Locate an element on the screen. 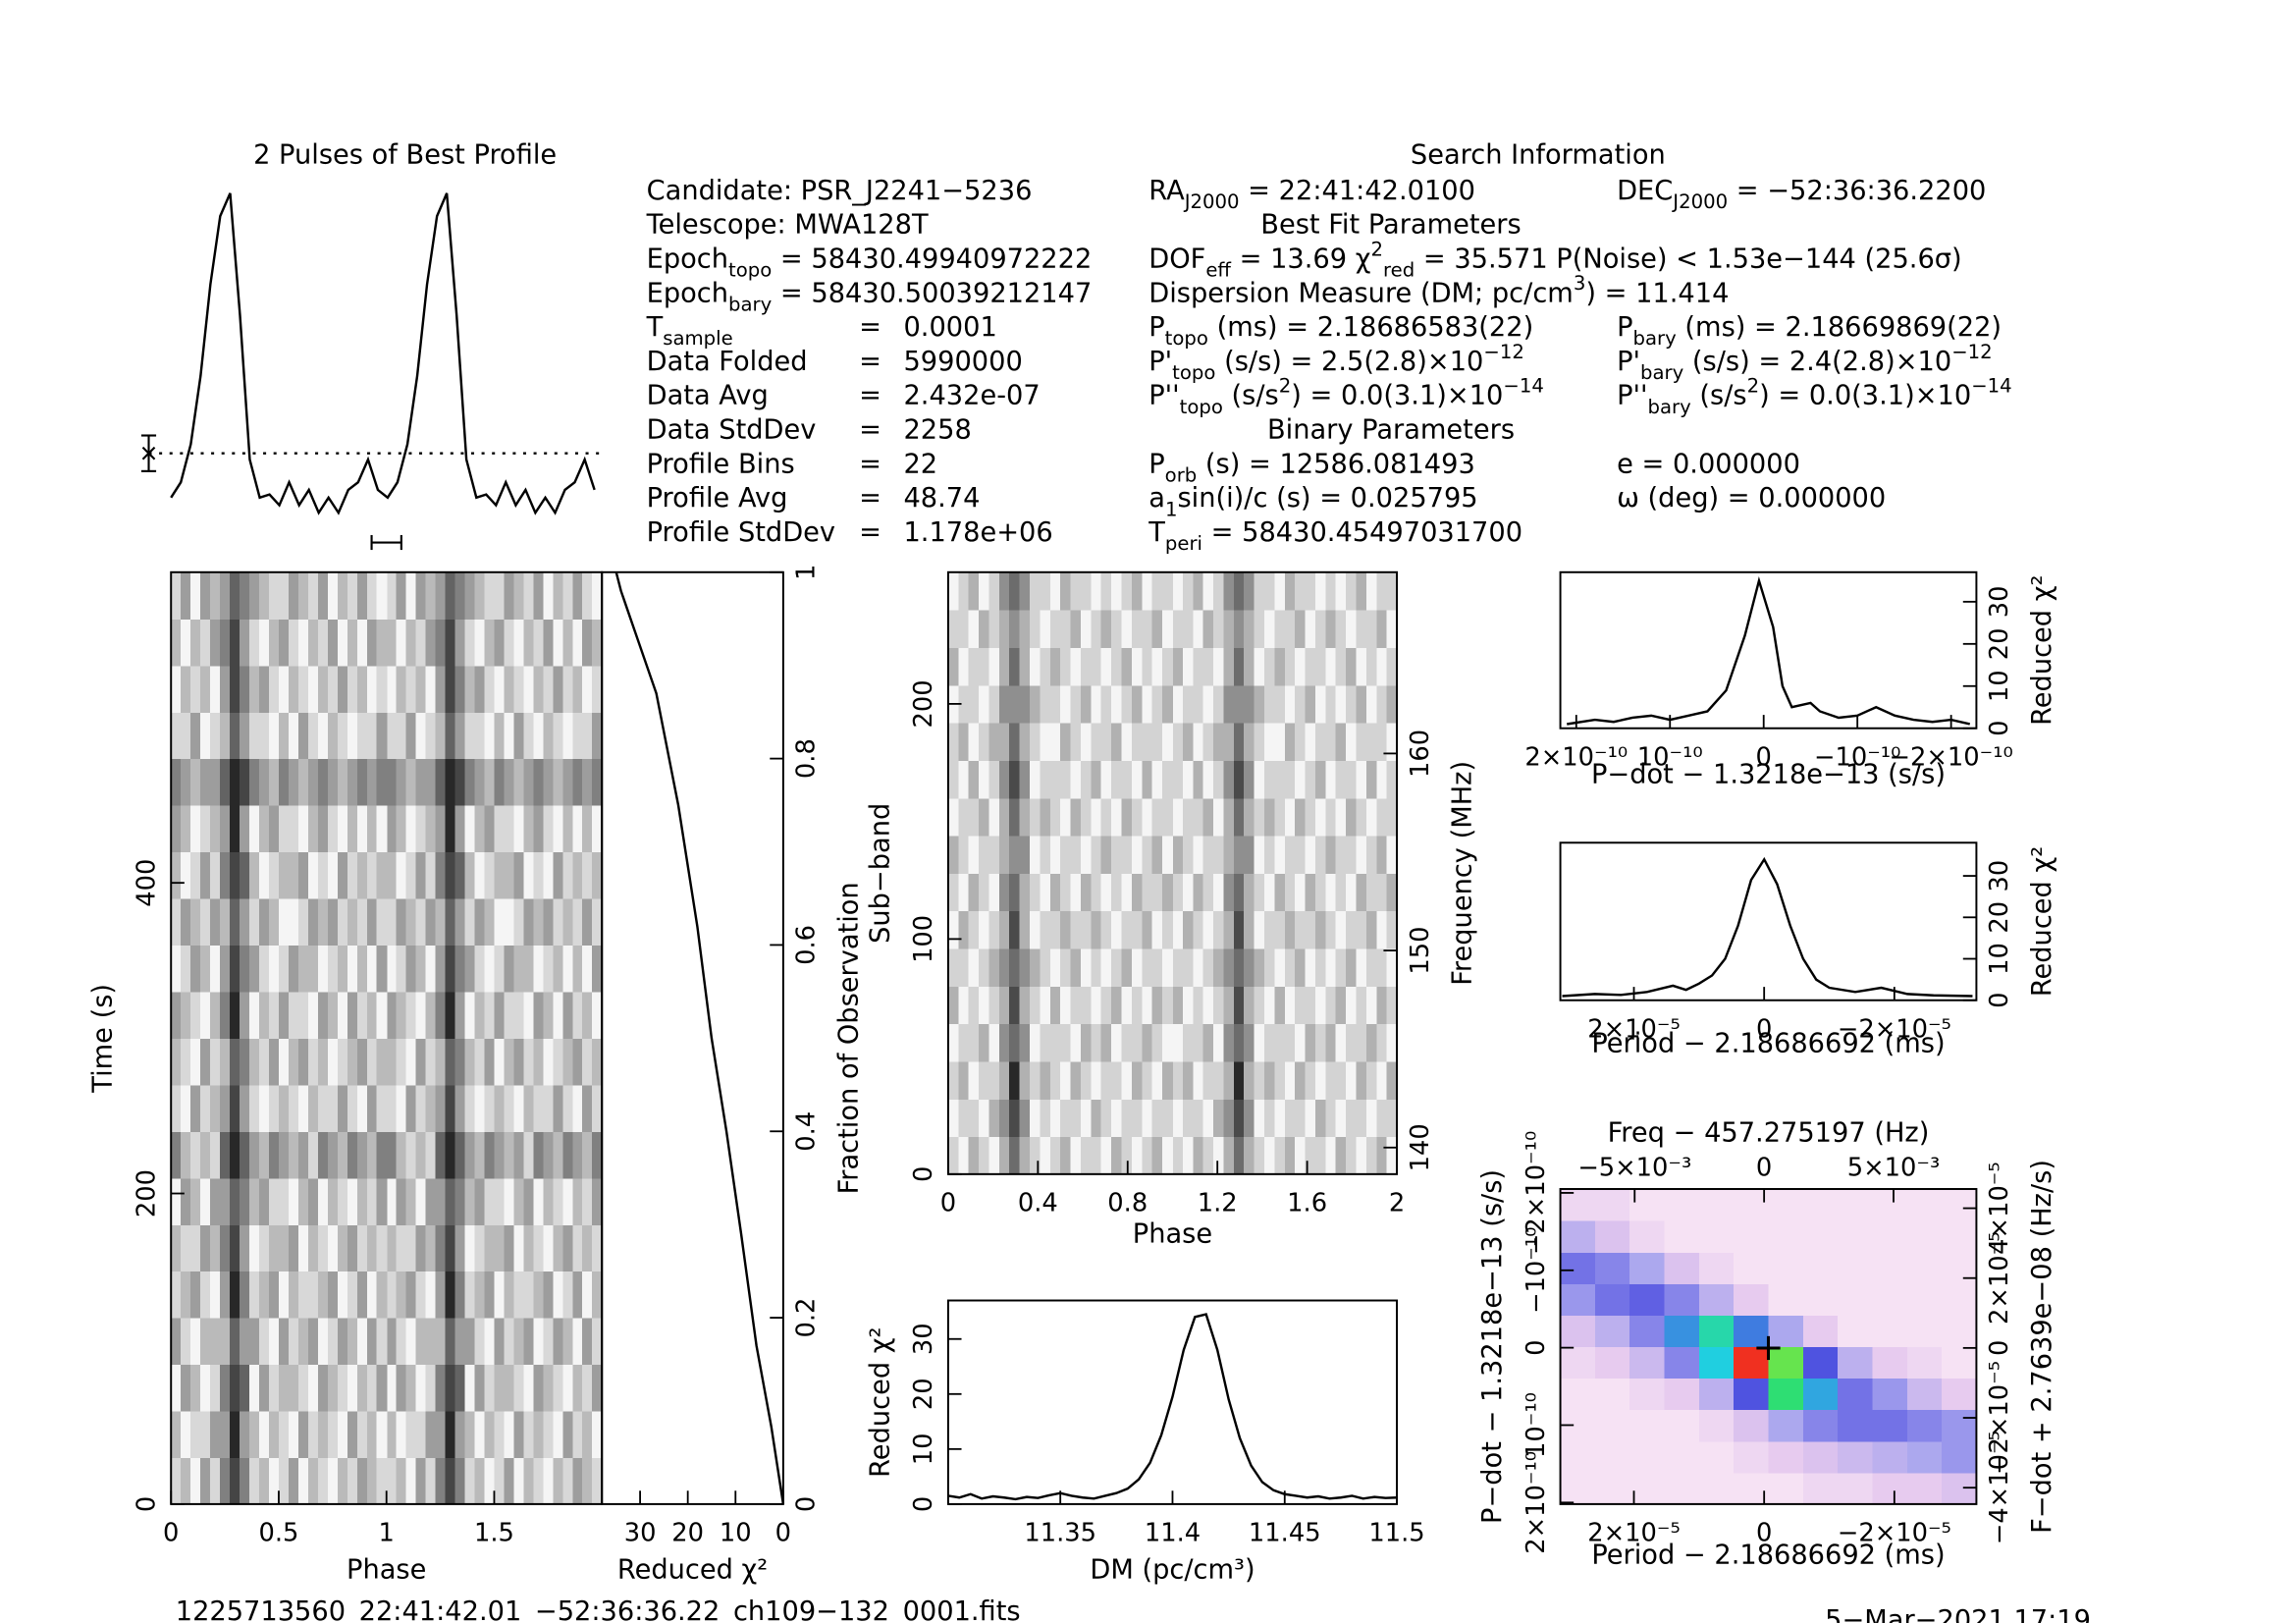 This screenshot has width=2296, height=1623. info-text: Data StdDev is located at coordinates (732, 431).